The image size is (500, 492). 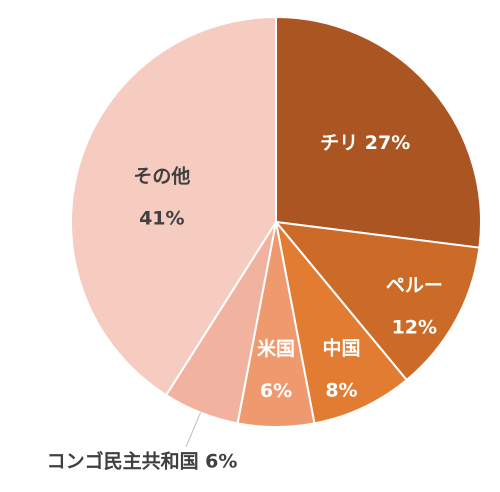 I want to click on slice-value-label: 41%, so click(x=161, y=218).